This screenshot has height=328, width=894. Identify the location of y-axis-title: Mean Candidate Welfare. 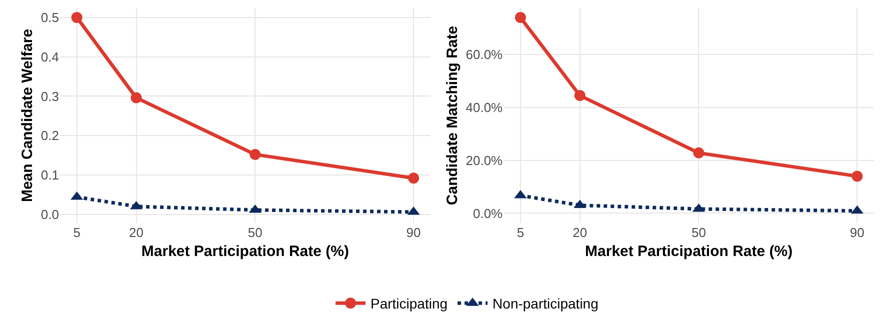
(27, 115).